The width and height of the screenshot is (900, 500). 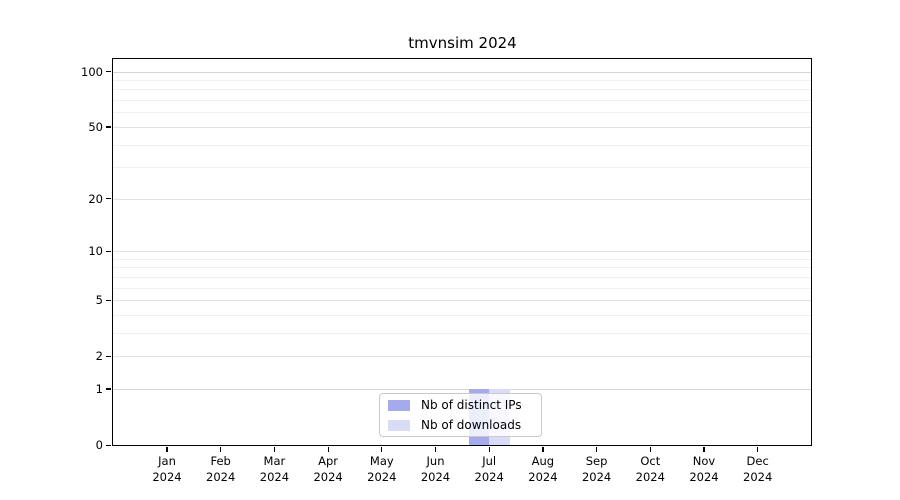 What do you see at coordinates (543, 469) in the screenshot?
I see `x-tick-label-aug: Aug 2024` at bounding box center [543, 469].